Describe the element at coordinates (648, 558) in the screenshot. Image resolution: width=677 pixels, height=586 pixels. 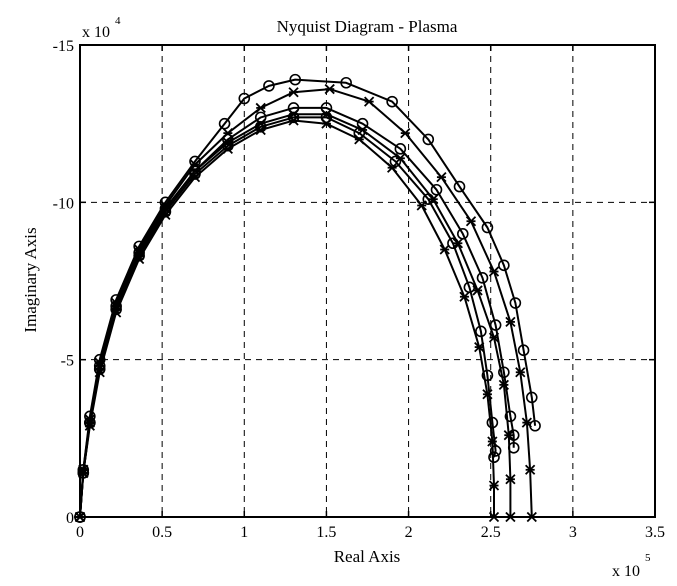
I see `x-multiplier-exponent: 5` at that location.